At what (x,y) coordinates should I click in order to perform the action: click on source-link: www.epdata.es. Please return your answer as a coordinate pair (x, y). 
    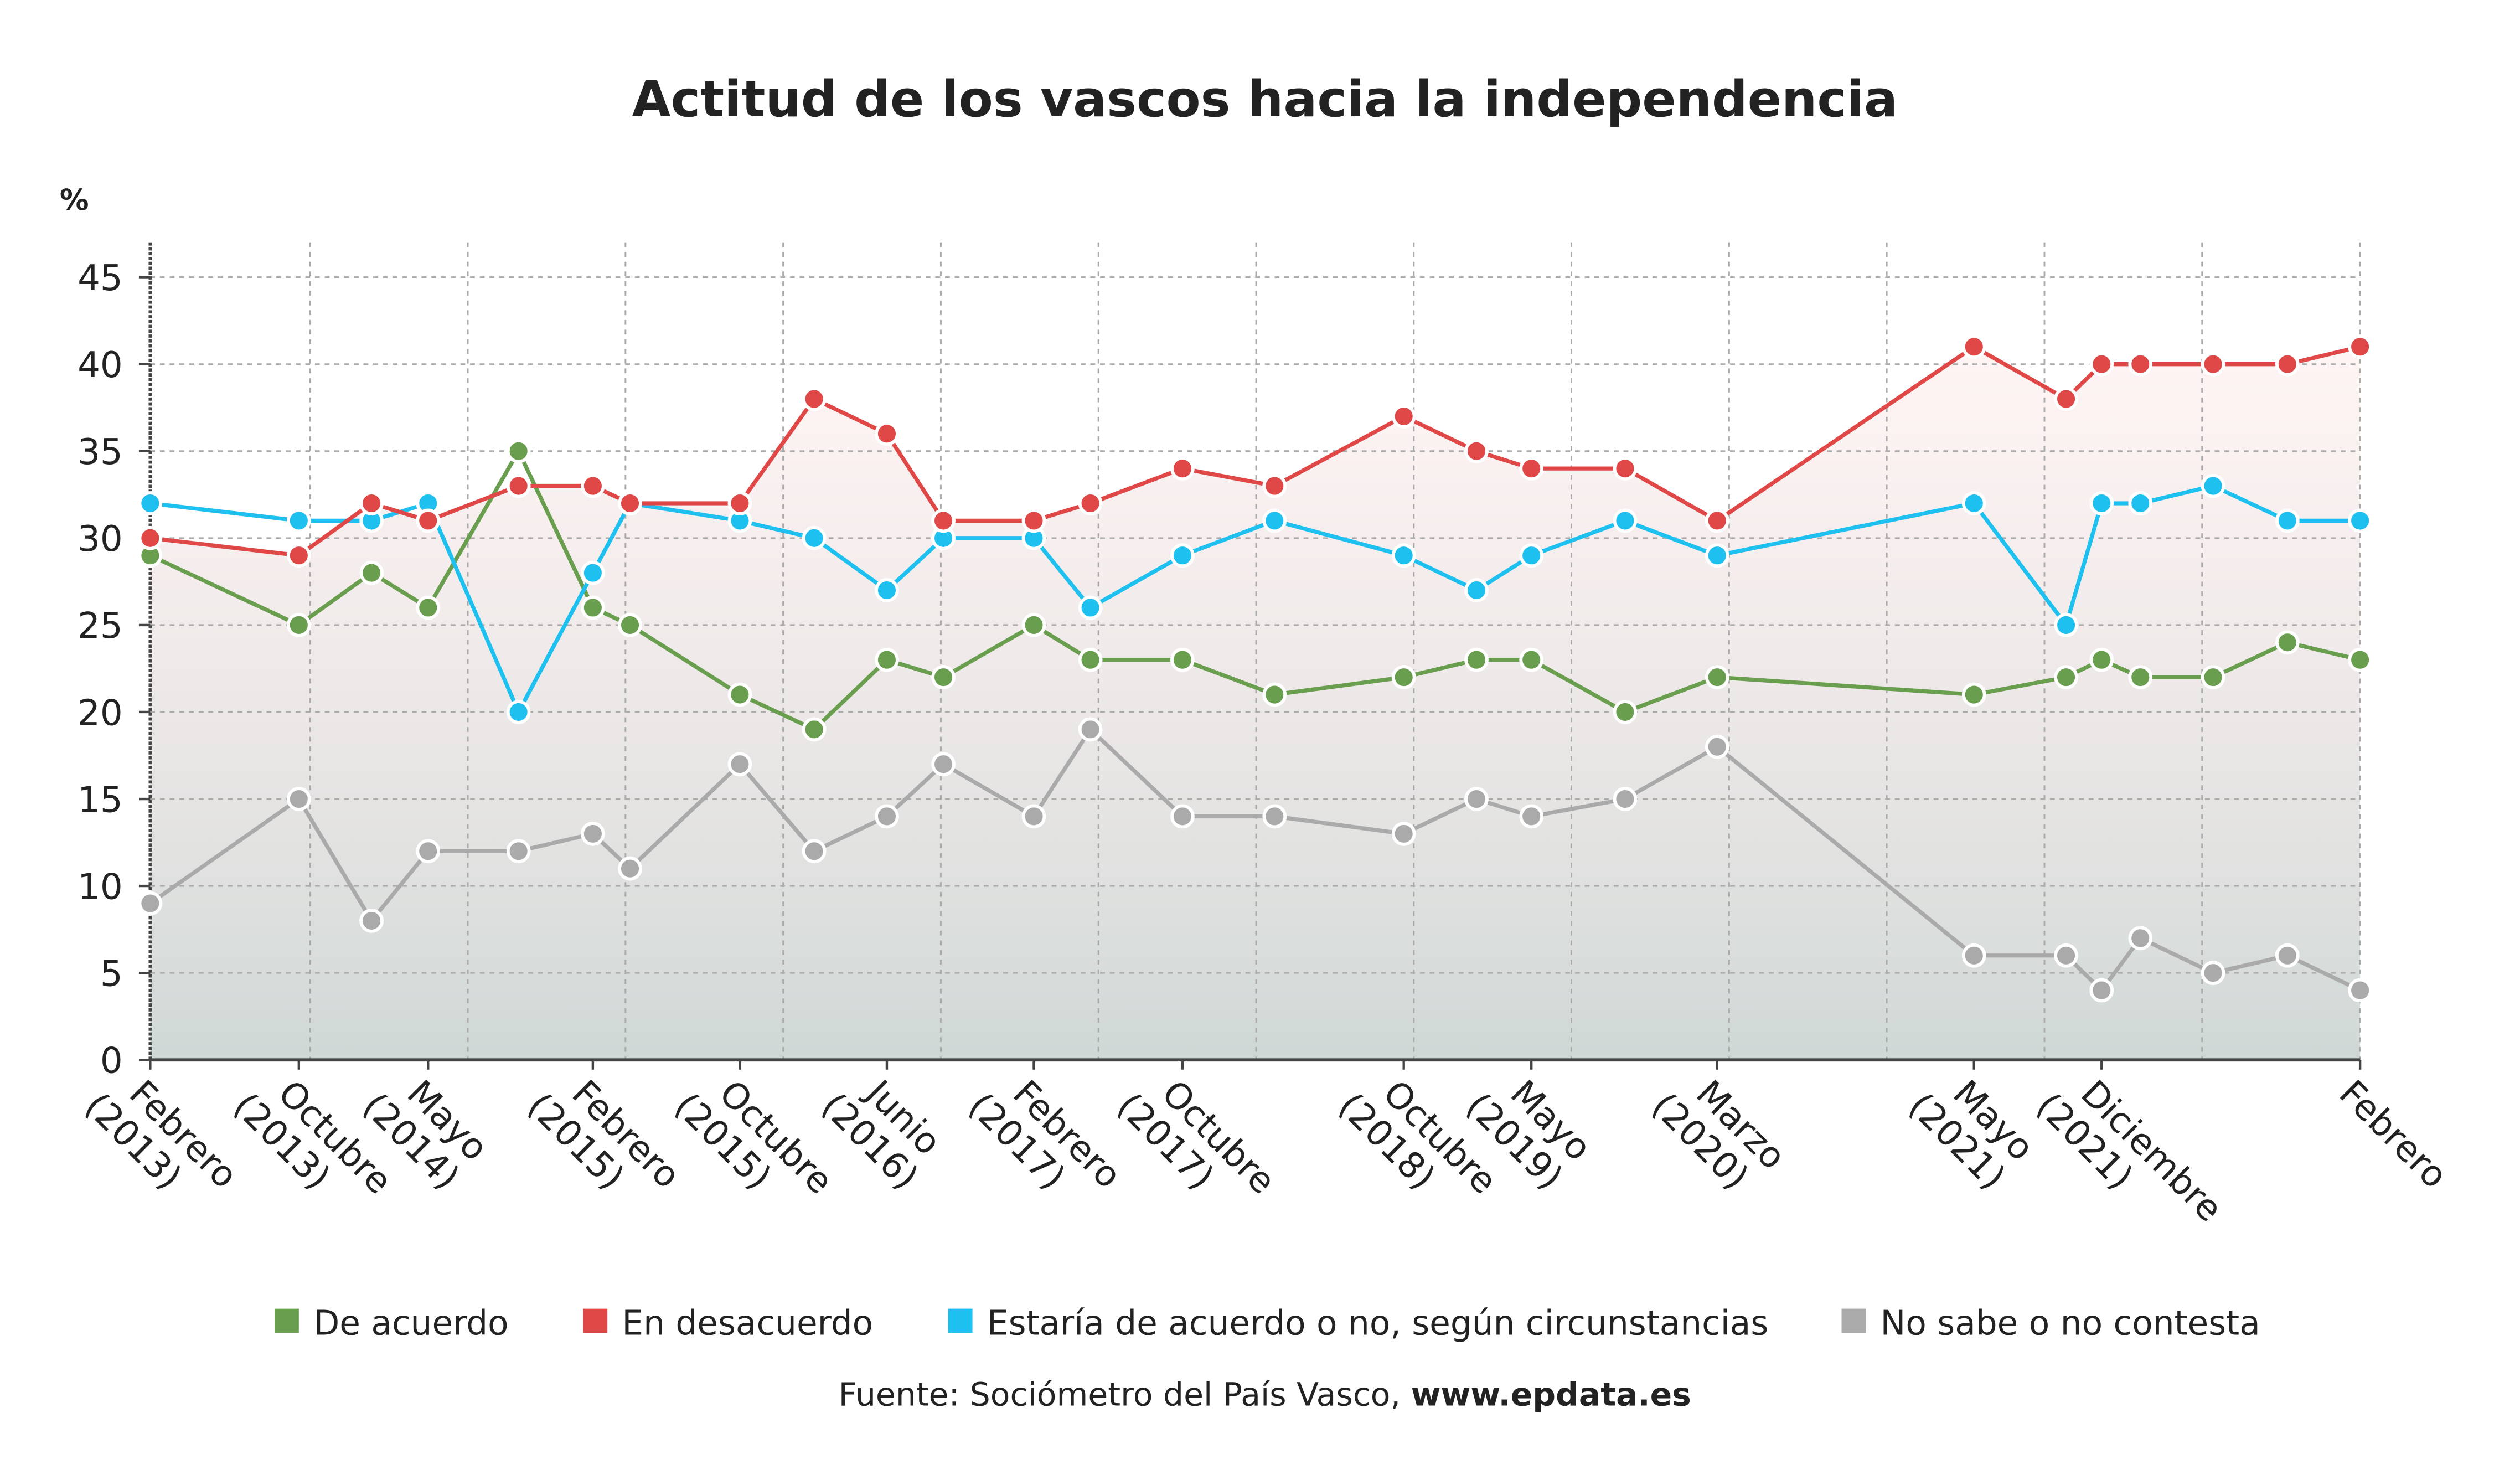
    Looking at the image, I should click on (1551, 1395).